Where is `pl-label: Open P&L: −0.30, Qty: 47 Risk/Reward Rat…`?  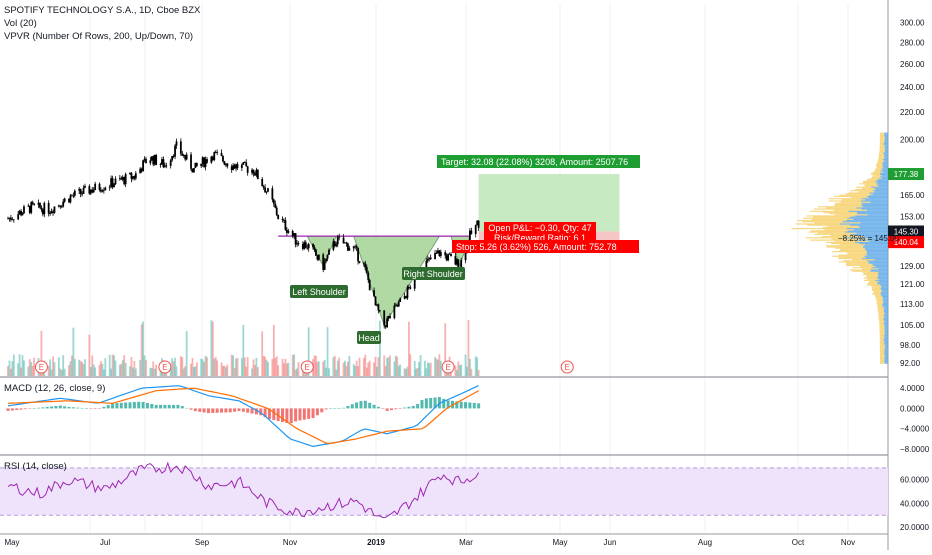
pl-label: Open P&L: −0.30, Qty: 47 Risk/Reward Rat… is located at coordinates (540, 233).